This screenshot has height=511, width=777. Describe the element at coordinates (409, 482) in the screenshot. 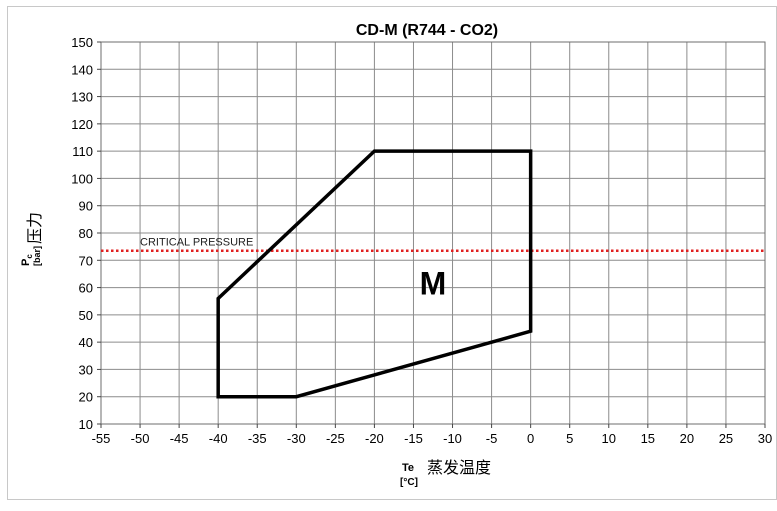

I see `x-axis-unit: [°C]` at that location.